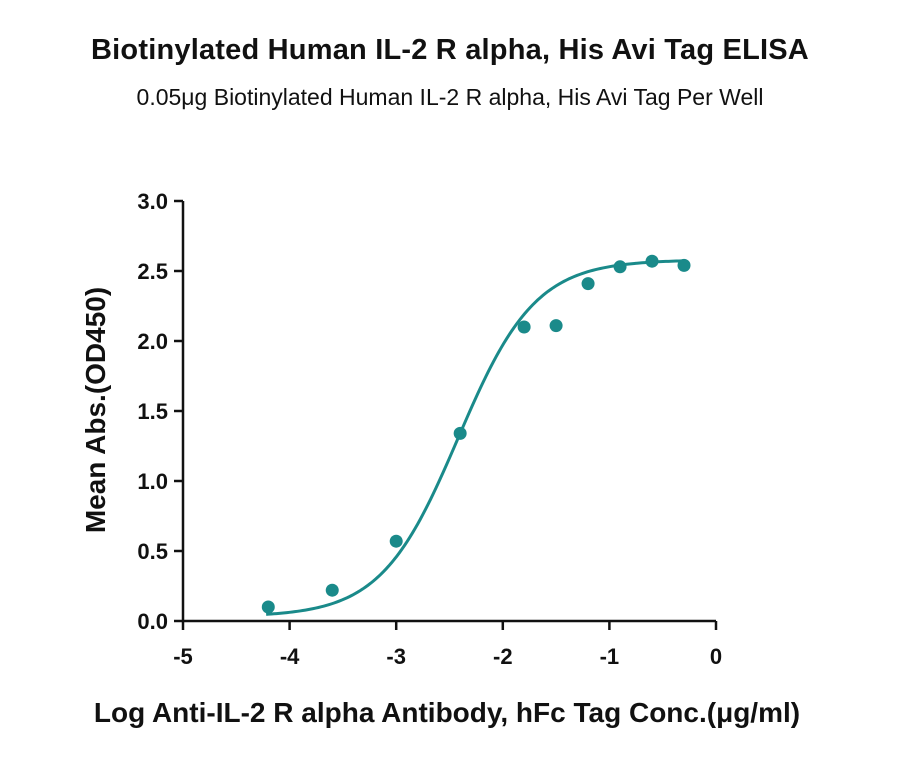  What do you see at coordinates (290, 656) in the screenshot?
I see `x-tick-label: -4` at bounding box center [290, 656].